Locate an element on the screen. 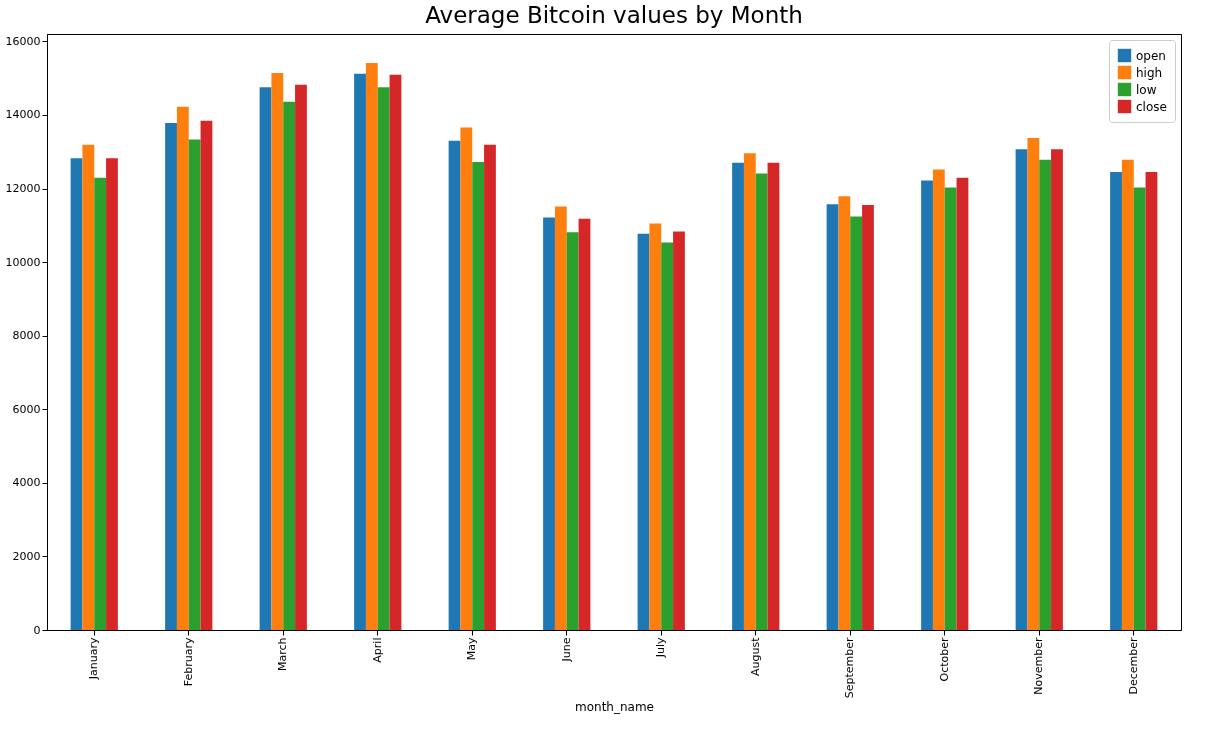 The image size is (1210, 745). x-tick-label: June is located at coordinates (566, 650).